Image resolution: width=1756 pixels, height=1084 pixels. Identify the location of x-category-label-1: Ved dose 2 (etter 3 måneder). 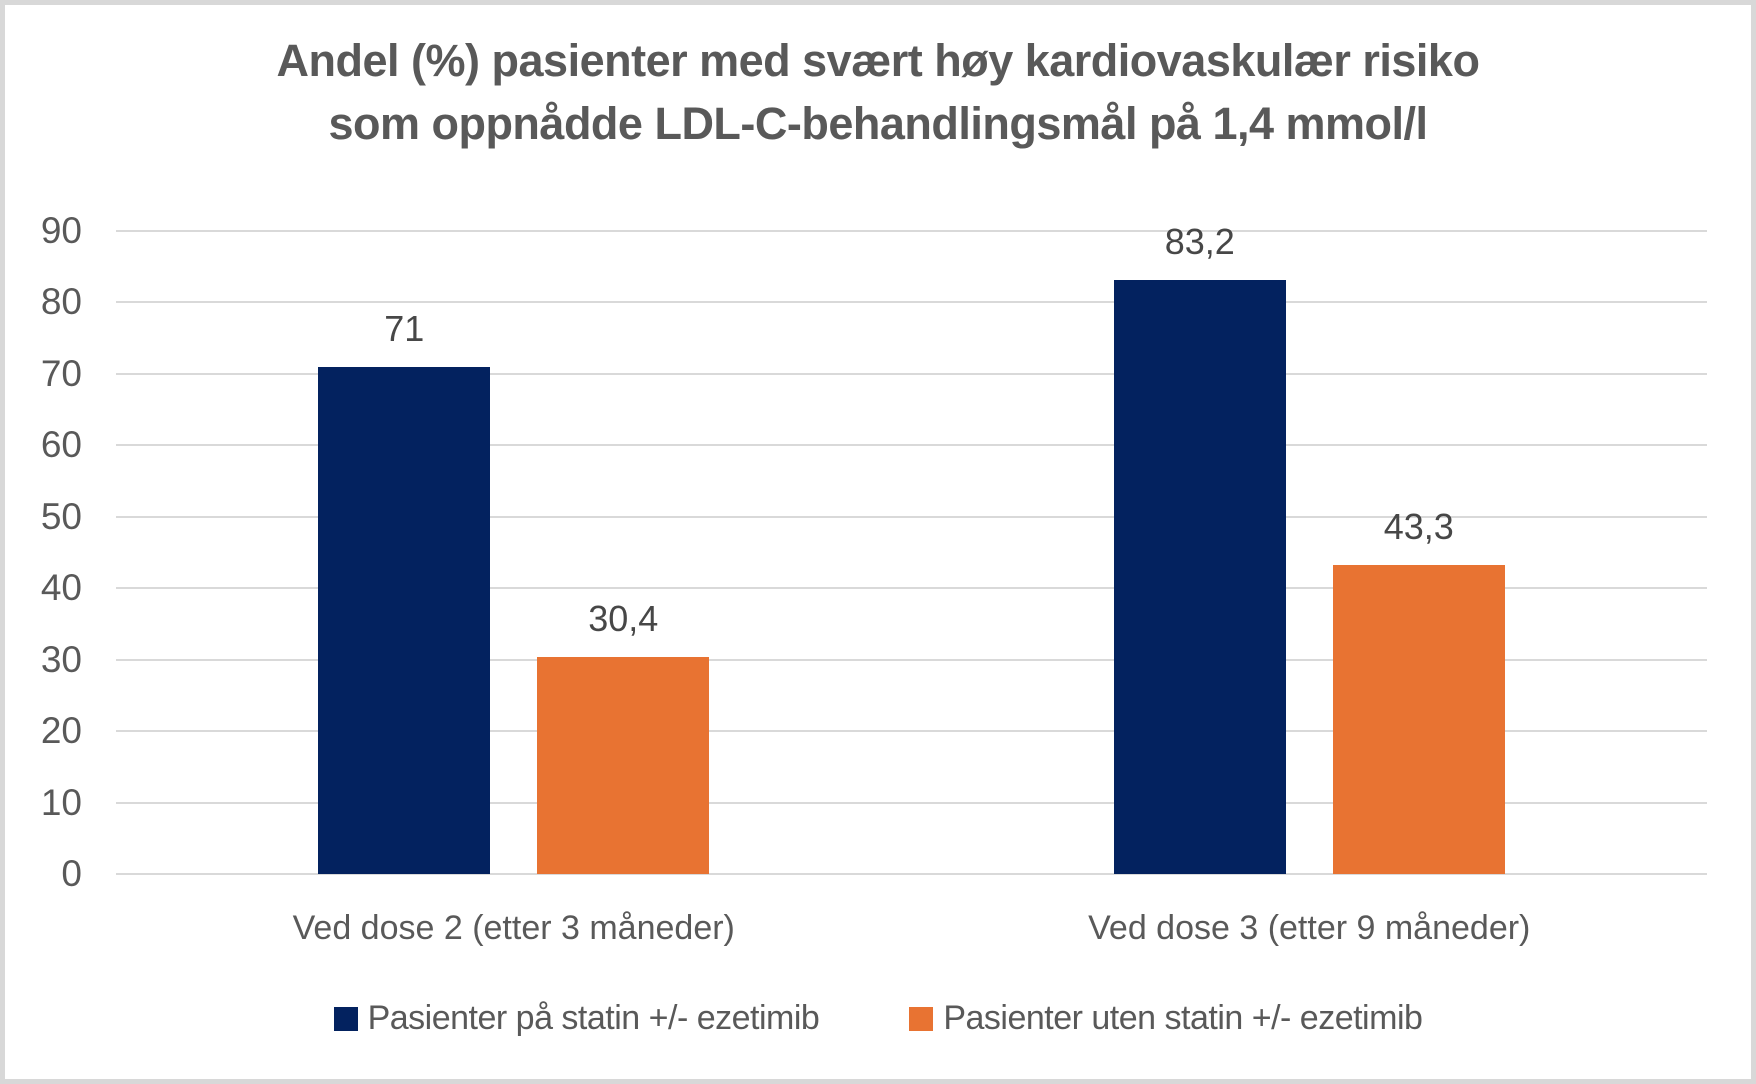
(513, 928).